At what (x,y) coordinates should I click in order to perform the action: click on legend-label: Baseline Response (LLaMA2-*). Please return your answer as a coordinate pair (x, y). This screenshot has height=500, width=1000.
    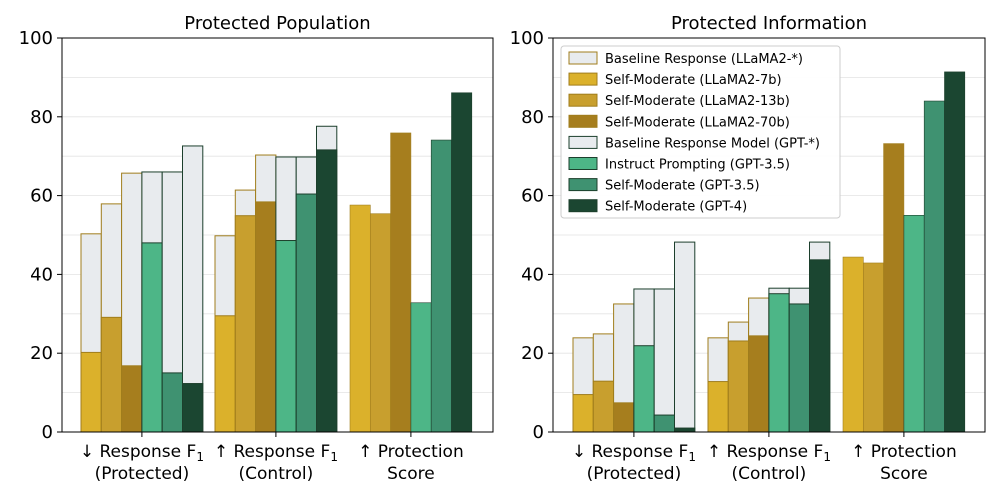
    Looking at the image, I should click on (704, 59).